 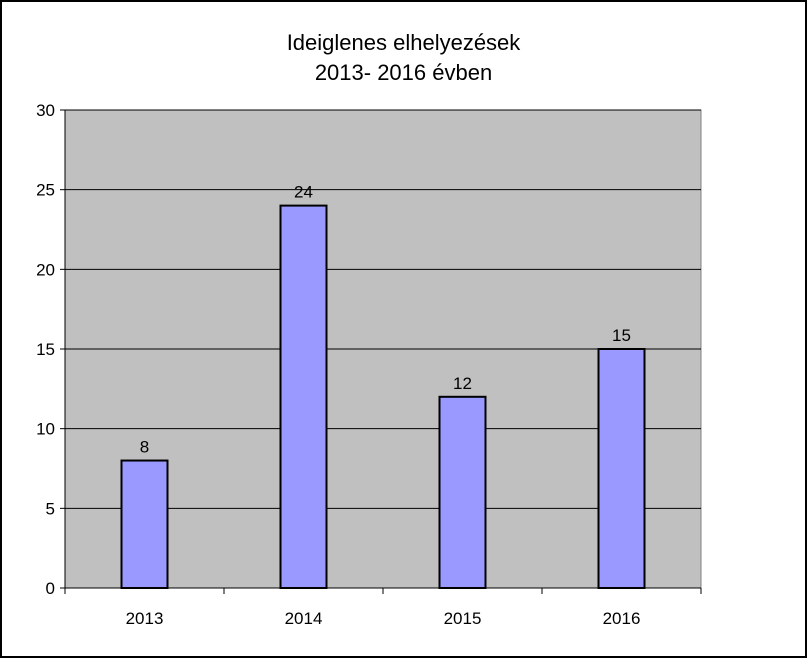 What do you see at coordinates (622, 618) in the screenshot?
I see `x-tick-label-2016: 2016` at bounding box center [622, 618].